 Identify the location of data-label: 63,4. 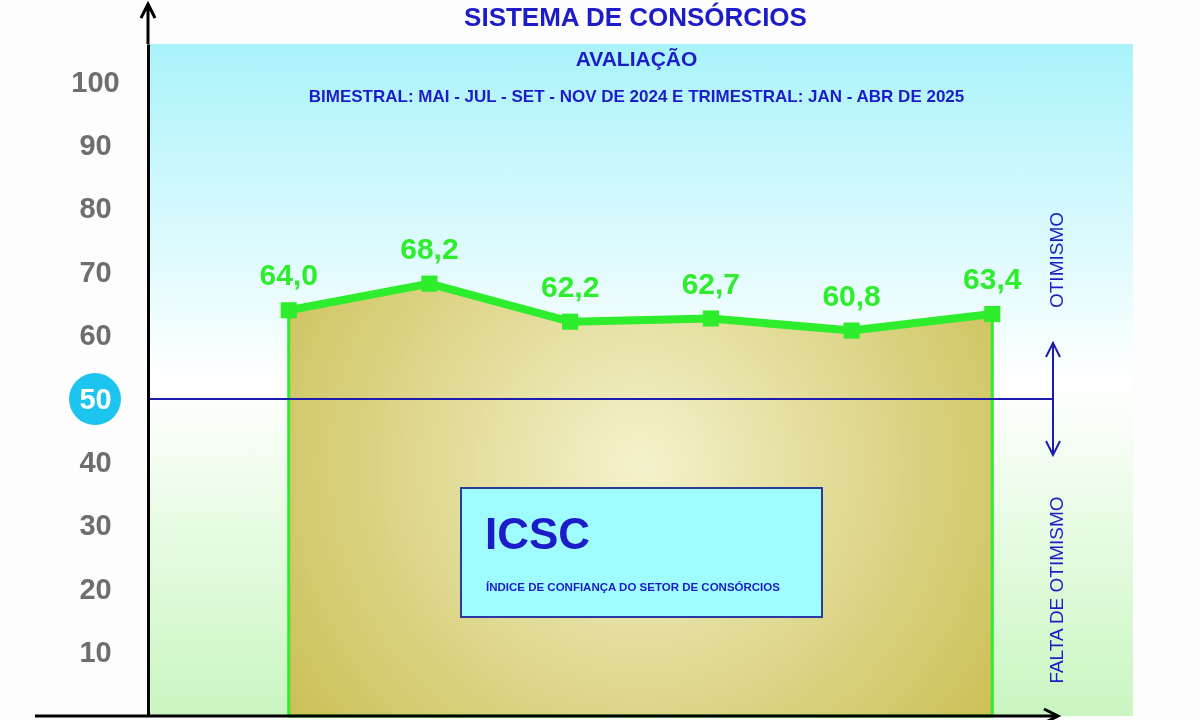
(992, 279).